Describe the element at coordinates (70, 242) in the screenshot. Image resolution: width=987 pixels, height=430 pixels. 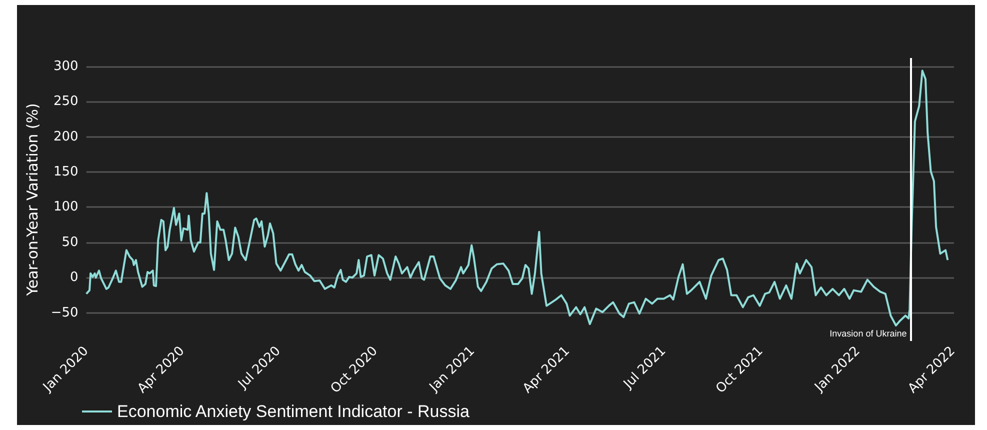
I see `y-tick-label: 50` at that location.